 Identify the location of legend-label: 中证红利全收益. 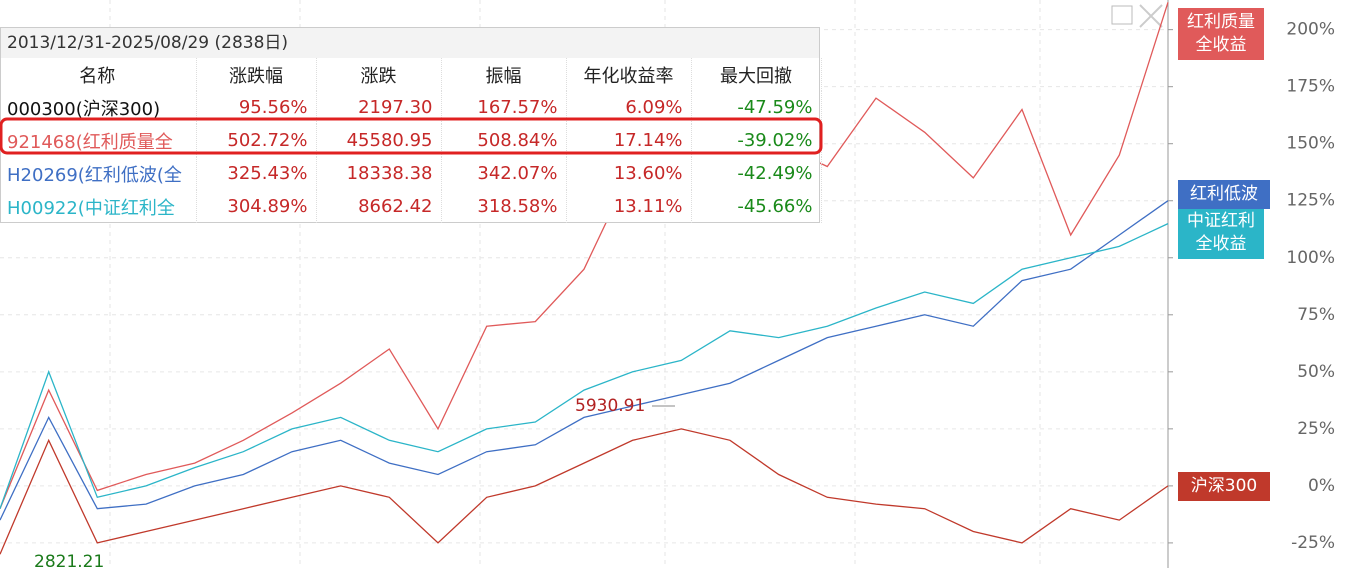
(1221, 233).